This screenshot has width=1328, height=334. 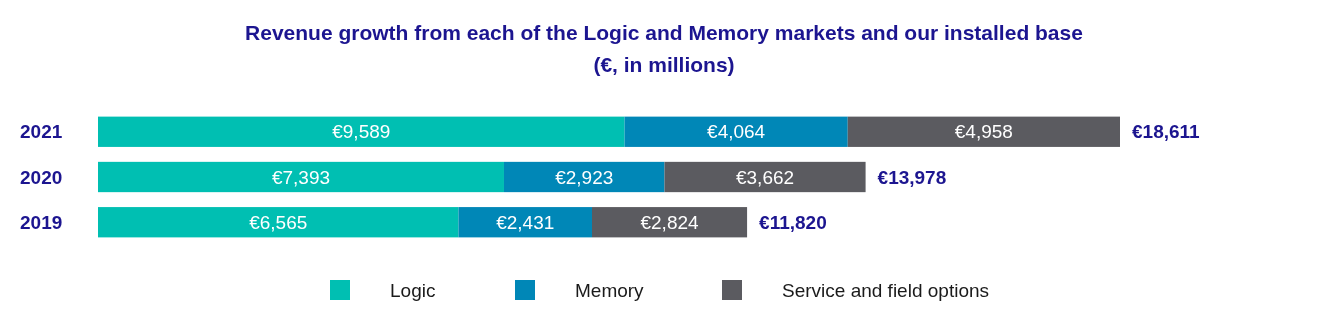 I want to click on y-tick-label: 2021, so click(x=41, y=132).